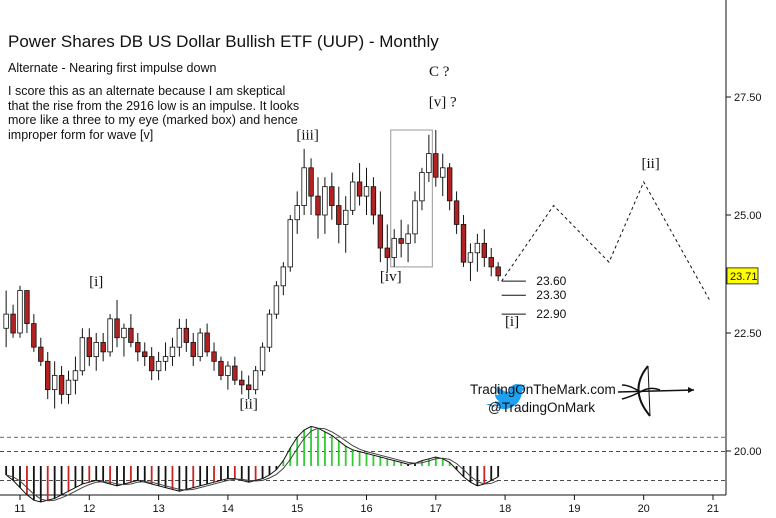 The width and height of the screenshot is (776, 518). What do you see at coordinates (366, 509) in the screenshot?
I see `x-tick-label: 16` at bounding box center [366, 509].